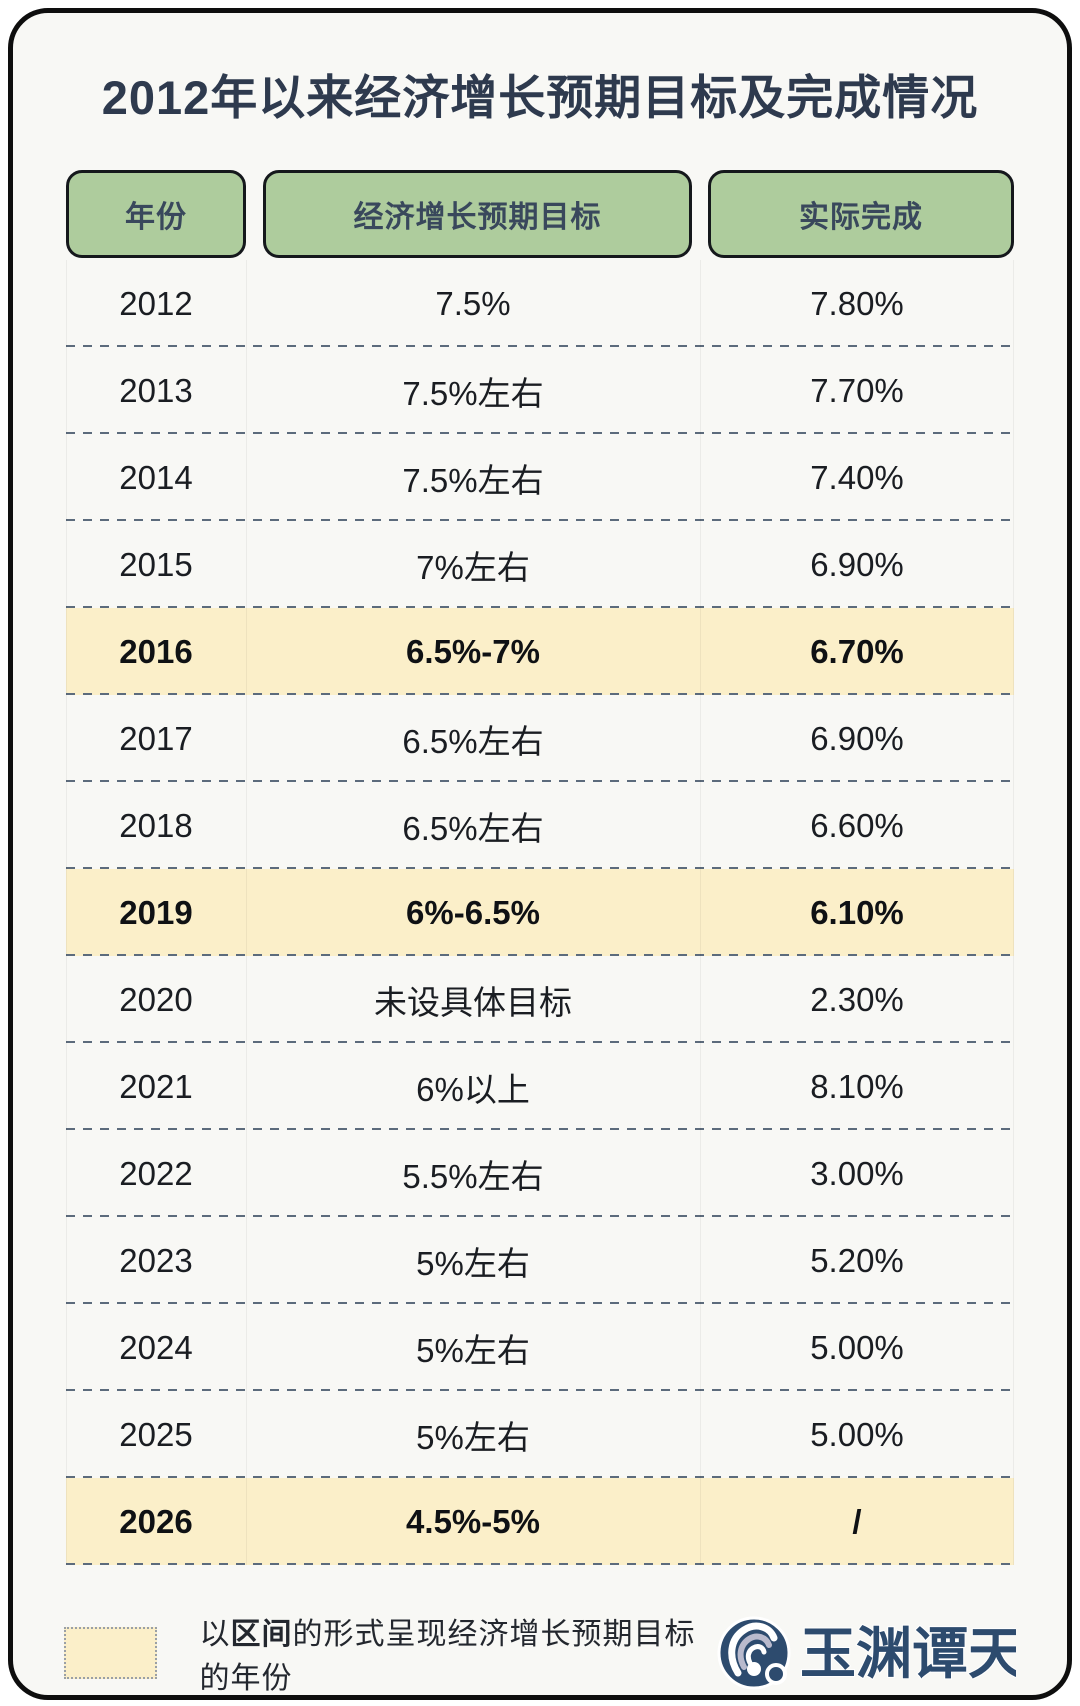  I want to click on page-title: 2012年以来经济增长预期目标及完成情况, so click(540, 97).